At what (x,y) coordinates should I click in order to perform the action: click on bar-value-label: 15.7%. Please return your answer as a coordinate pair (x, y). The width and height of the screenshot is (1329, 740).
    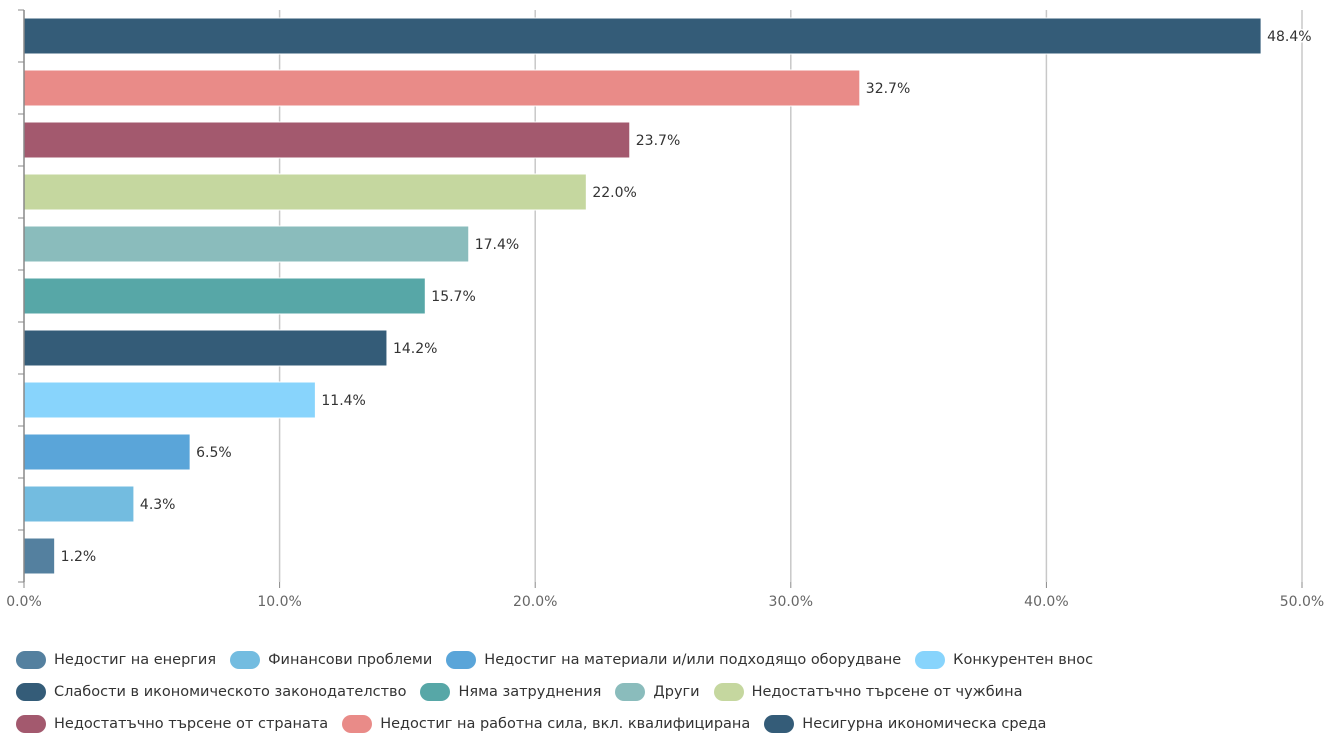
    Looking at the image, I should click on (453, 297).